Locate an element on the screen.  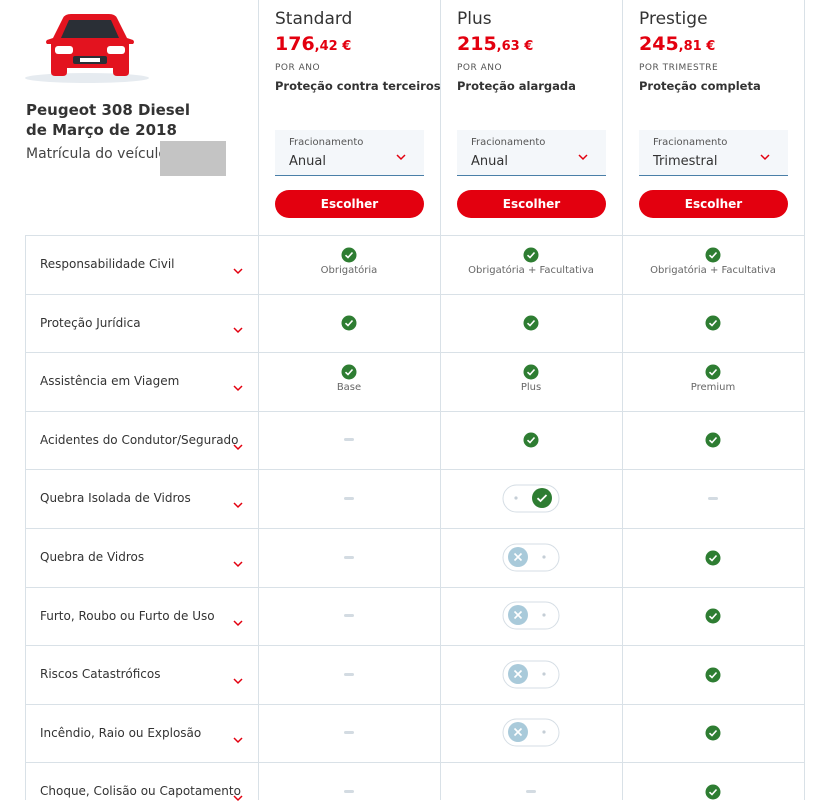
plate-label: Matrícula do veículo: is located at coordinates (99, 154).